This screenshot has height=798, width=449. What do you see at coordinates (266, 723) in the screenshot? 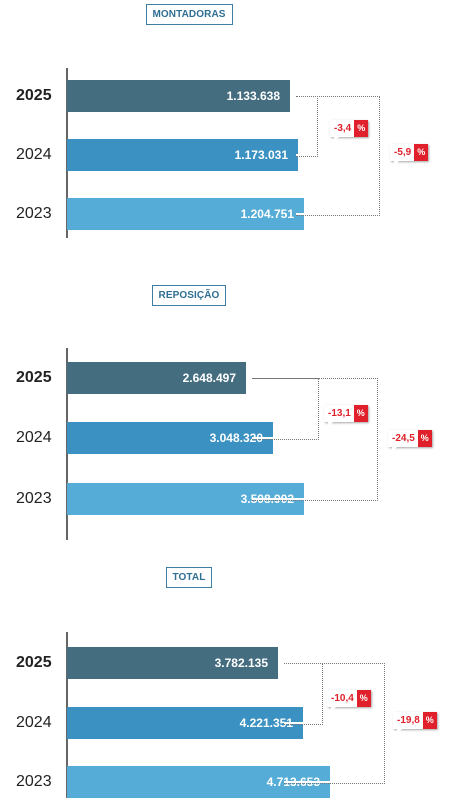
I see `bar-value-label: 4.221.351` at bounding box center [266, 723].